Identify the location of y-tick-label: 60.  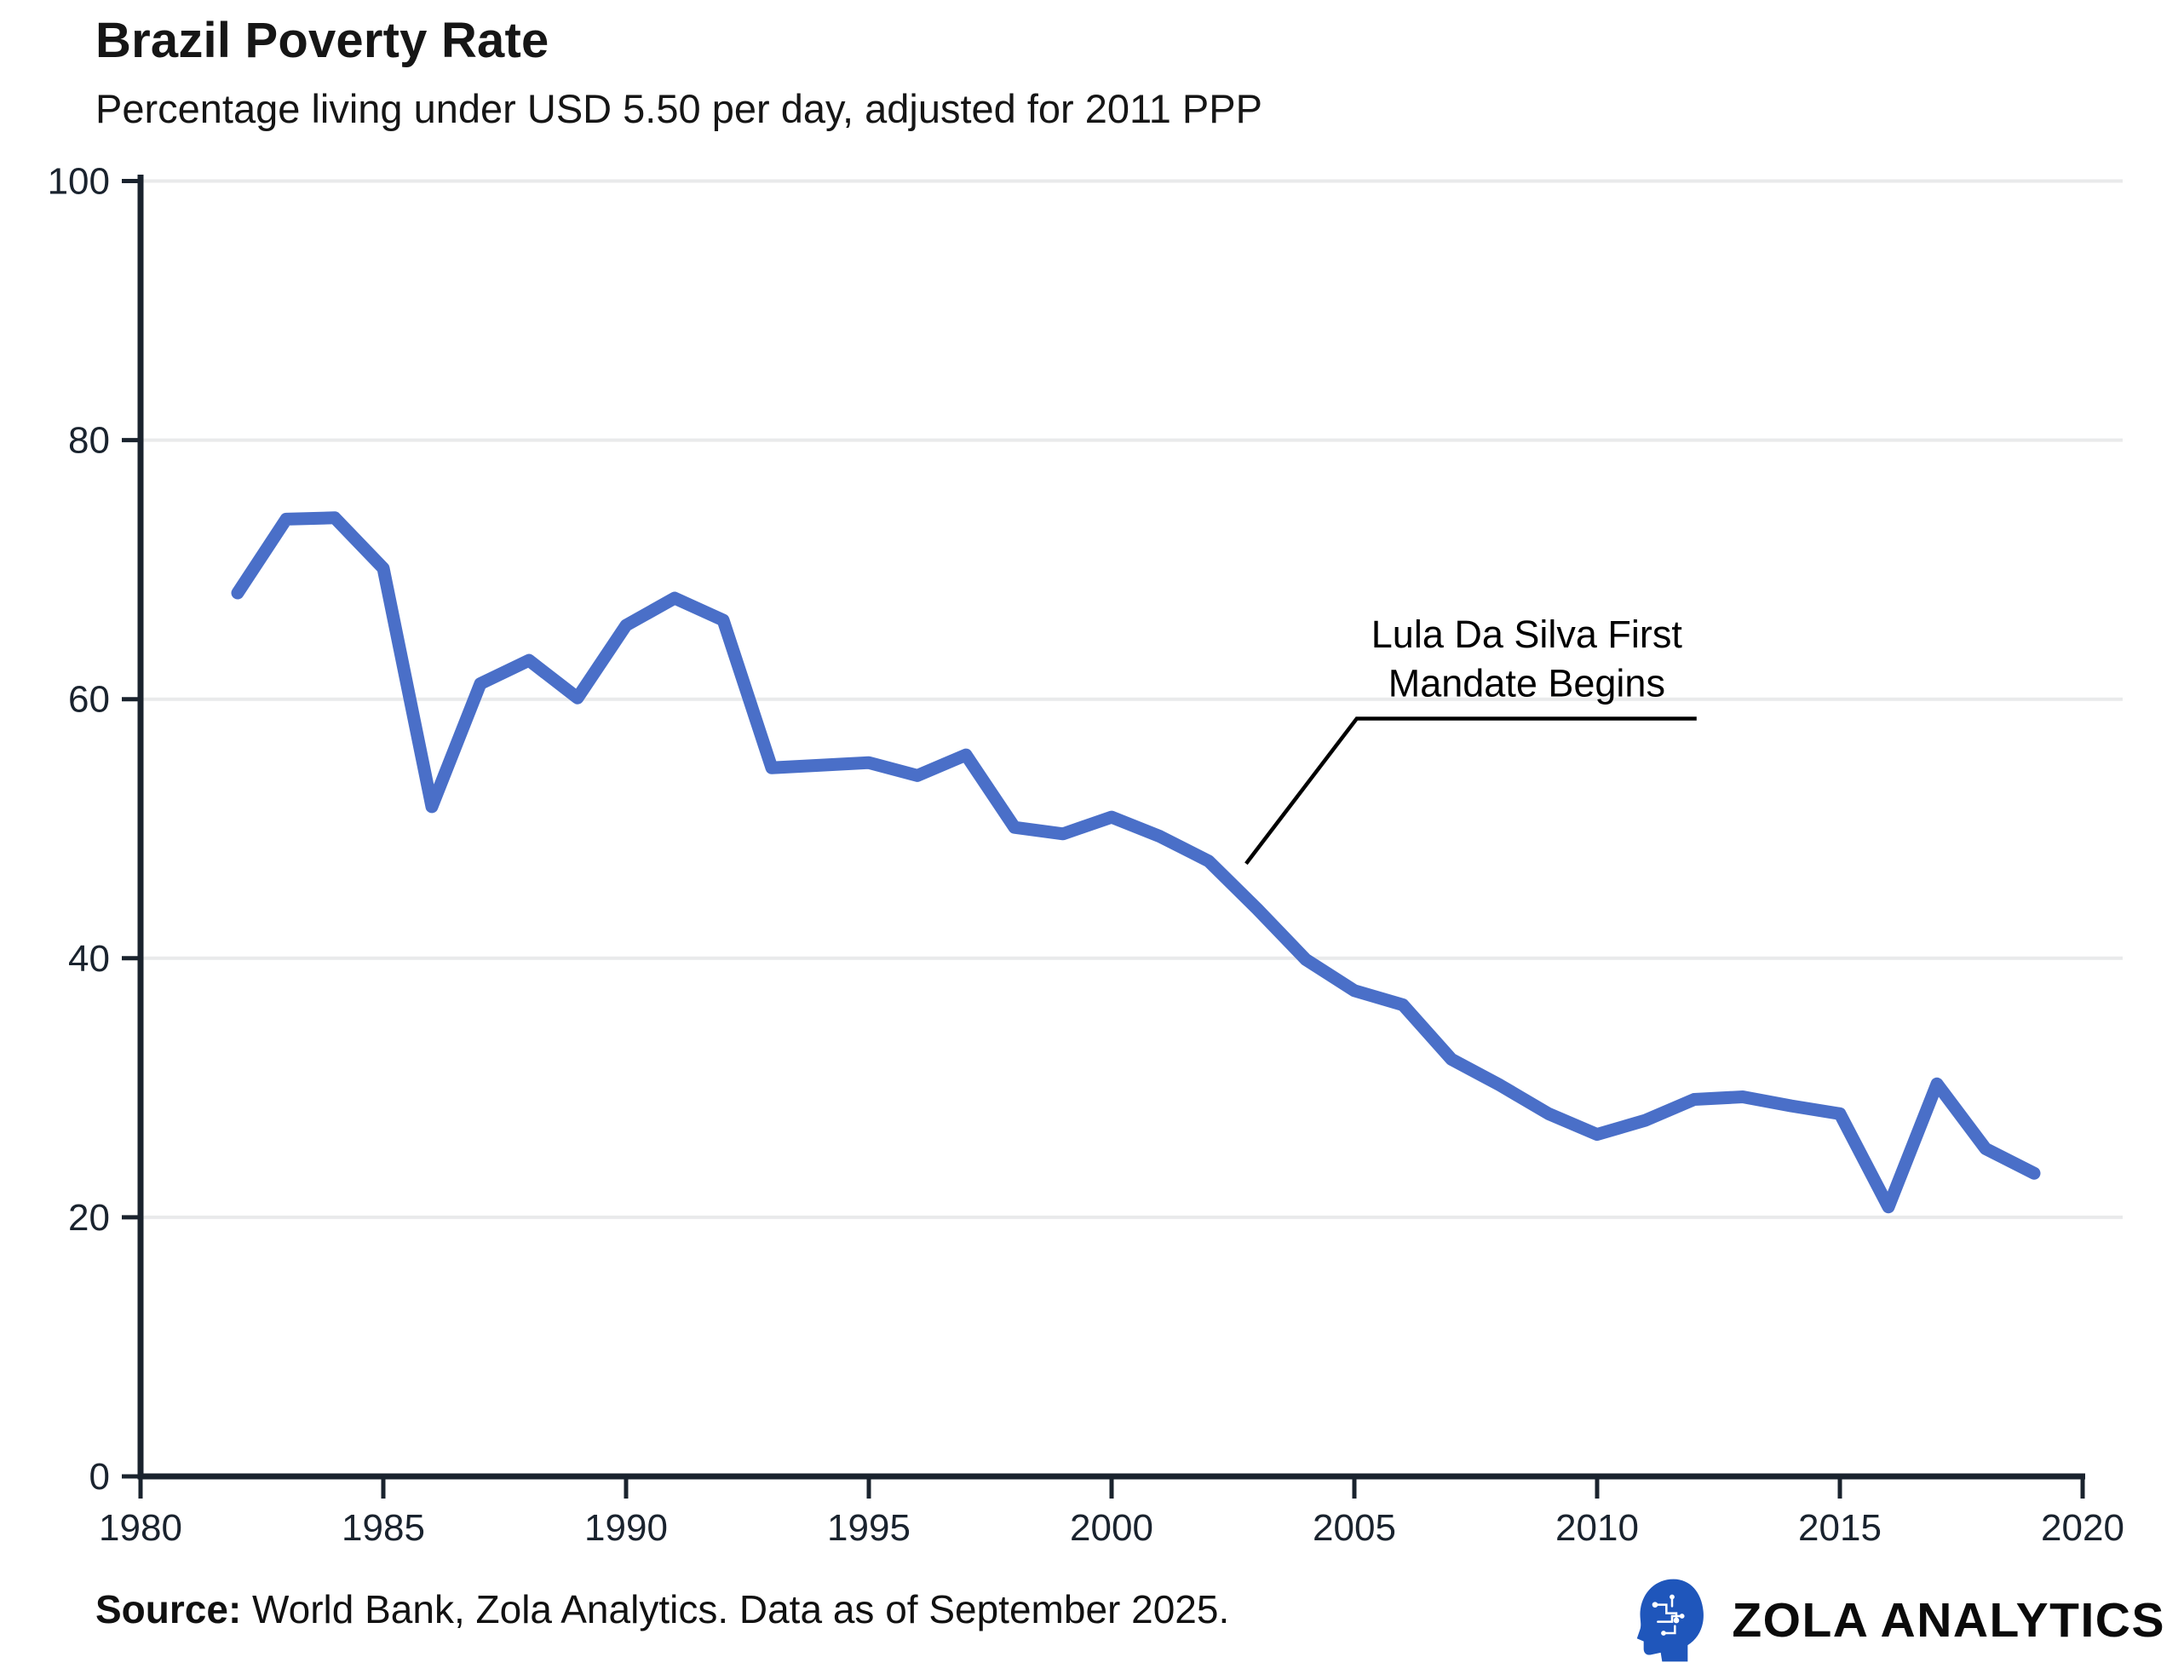
(89, 700).